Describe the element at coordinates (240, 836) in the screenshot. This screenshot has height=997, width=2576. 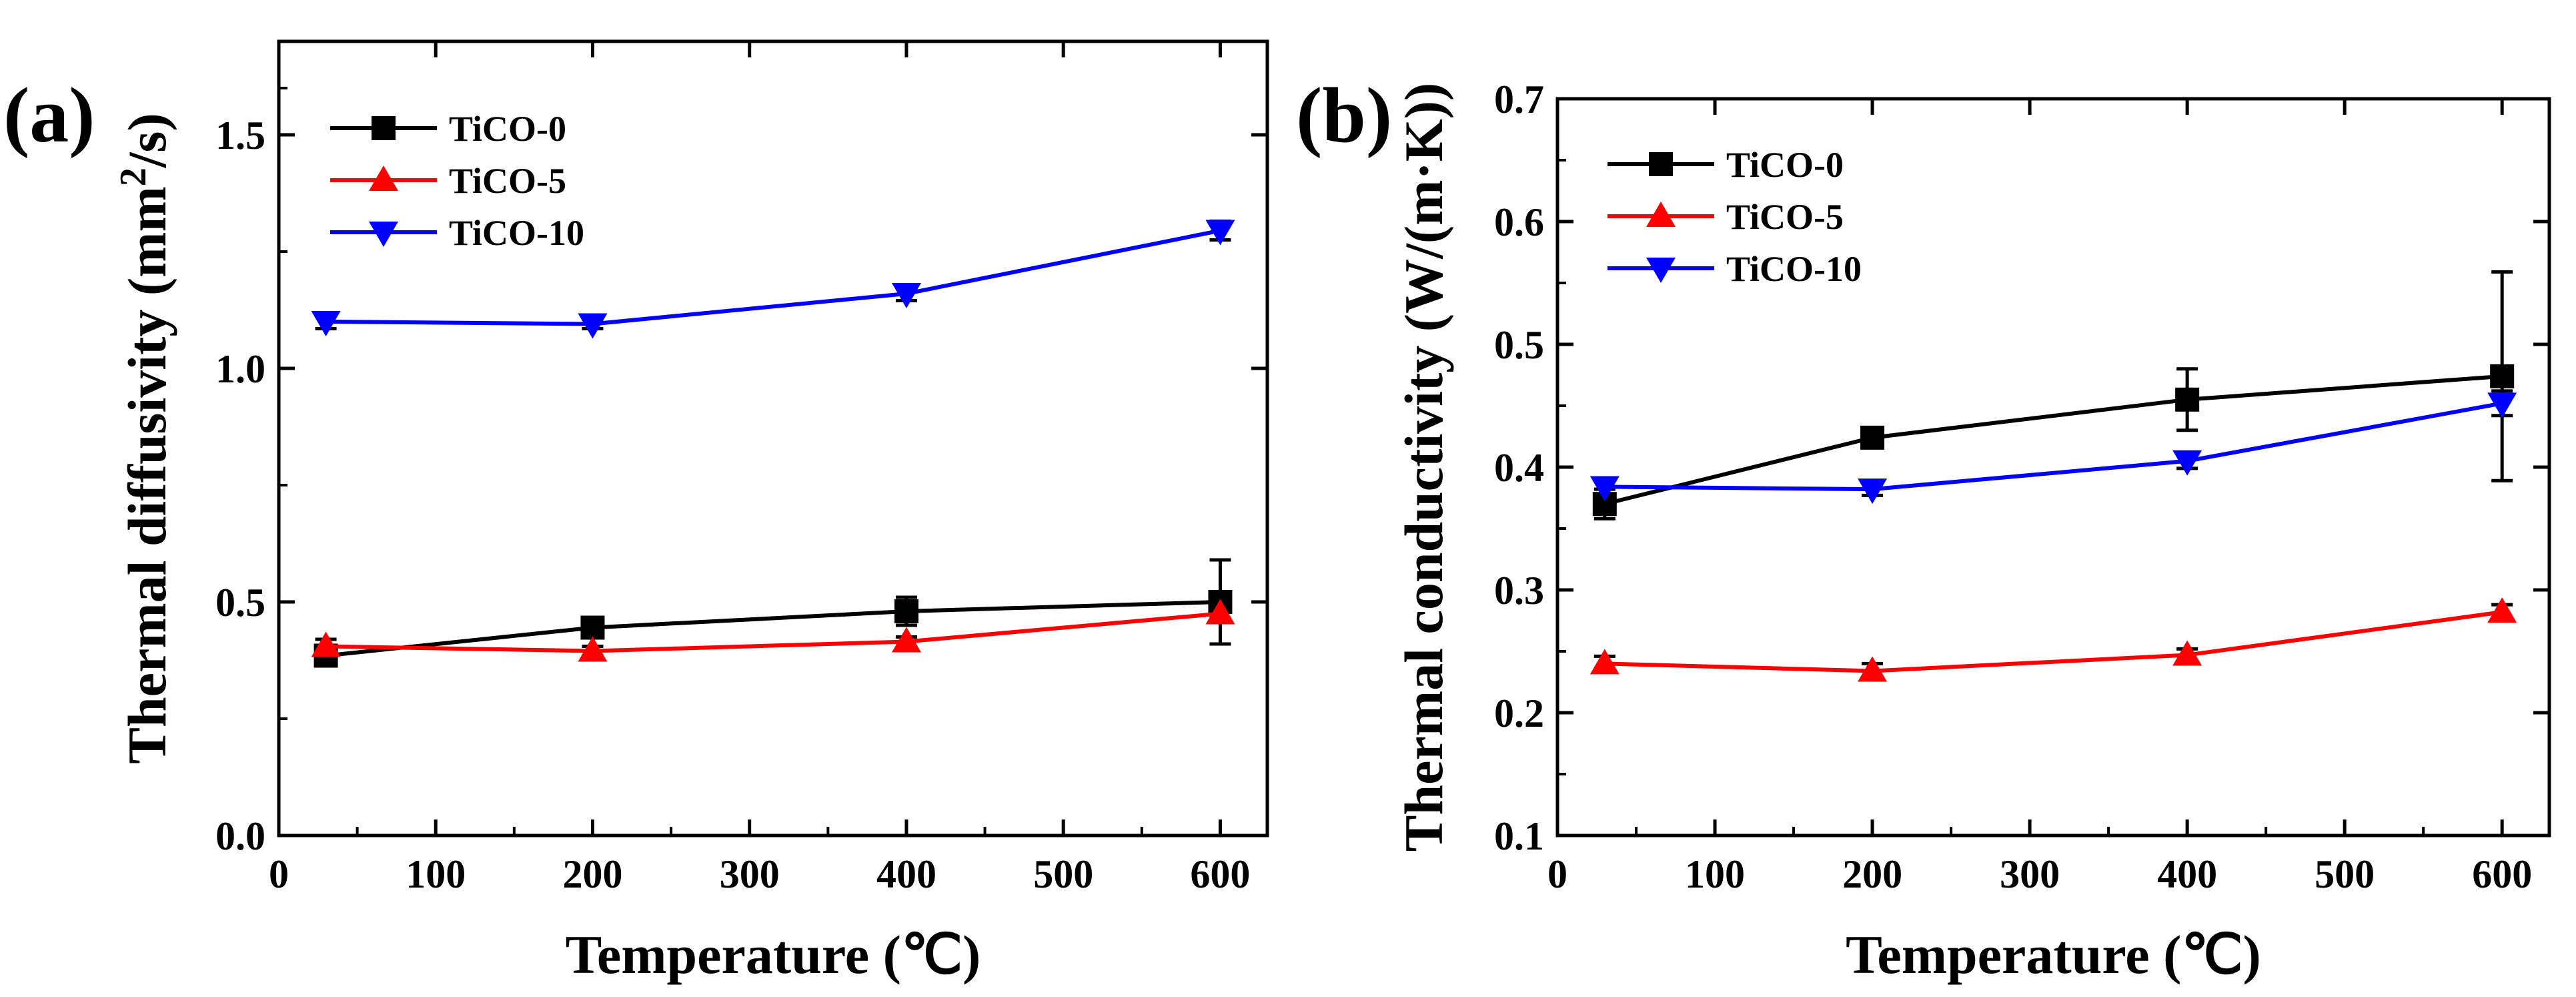
I see `y-tick-label: 0.0` at that location.